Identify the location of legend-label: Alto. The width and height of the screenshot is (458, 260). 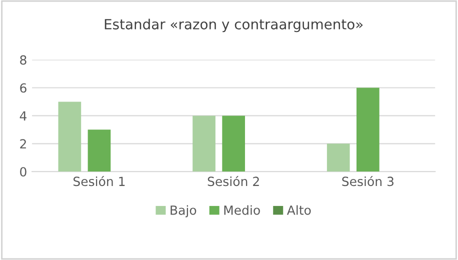
(298, 210).